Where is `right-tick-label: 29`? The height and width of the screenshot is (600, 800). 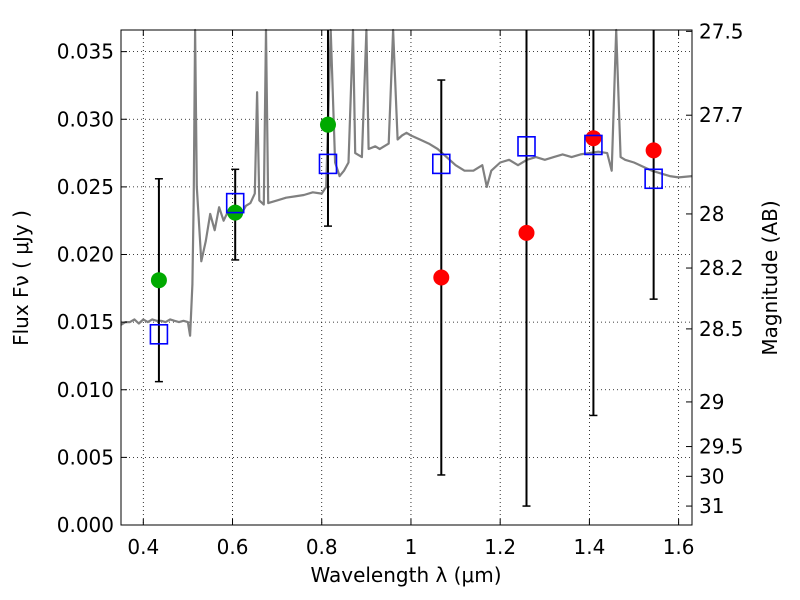
right-tick-label: 29 is located at coordinates (711, 402).